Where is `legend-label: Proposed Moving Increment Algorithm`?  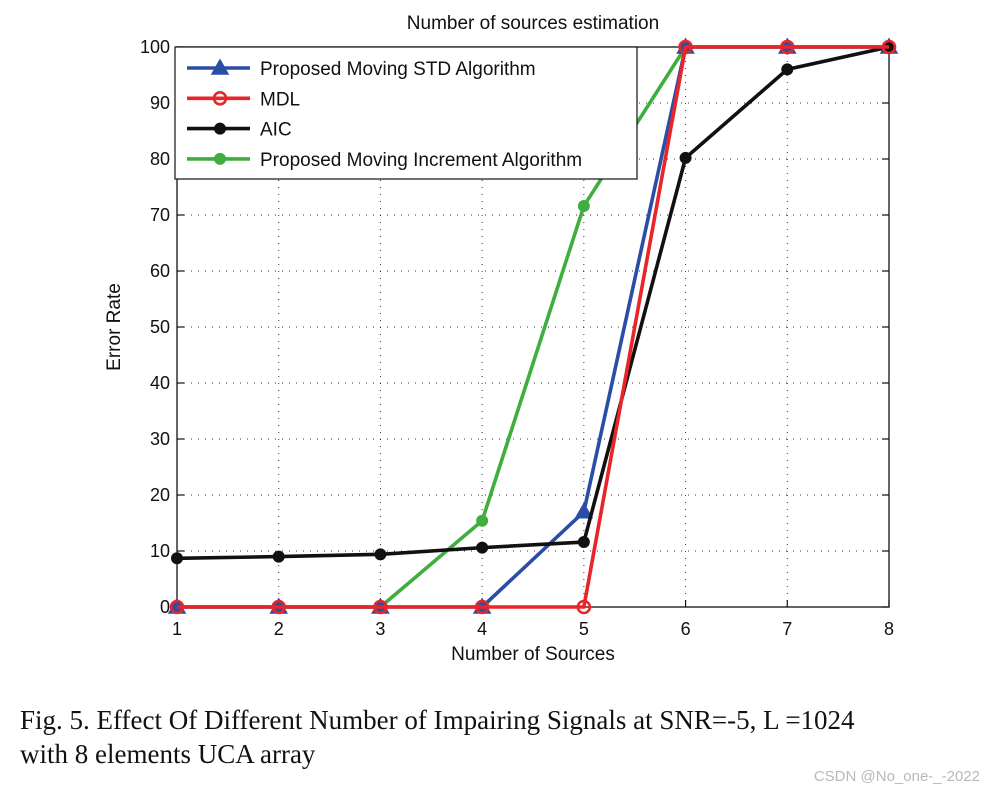 legend-label: Proposed Moving Increment Algorithm is located at coordinates (421, 160).